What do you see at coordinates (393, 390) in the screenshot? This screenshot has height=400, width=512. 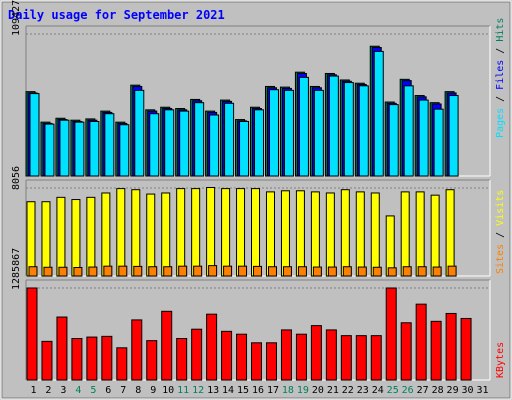 I see `day-label-25: 25` at bounding box center [393, 390].